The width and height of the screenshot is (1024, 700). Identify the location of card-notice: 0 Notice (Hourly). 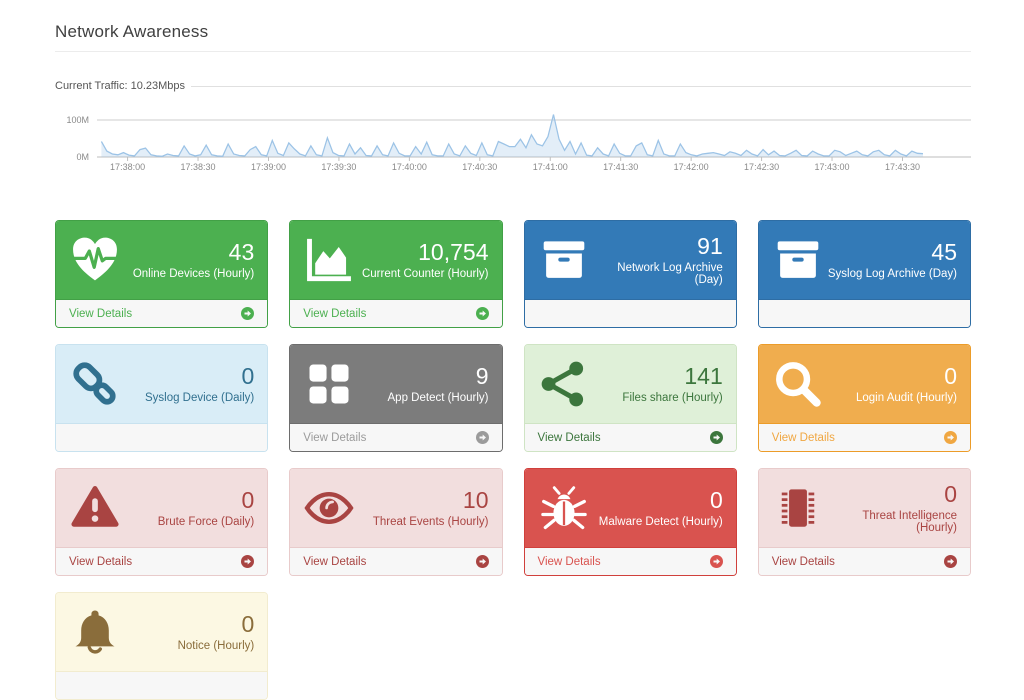
(162, 646).